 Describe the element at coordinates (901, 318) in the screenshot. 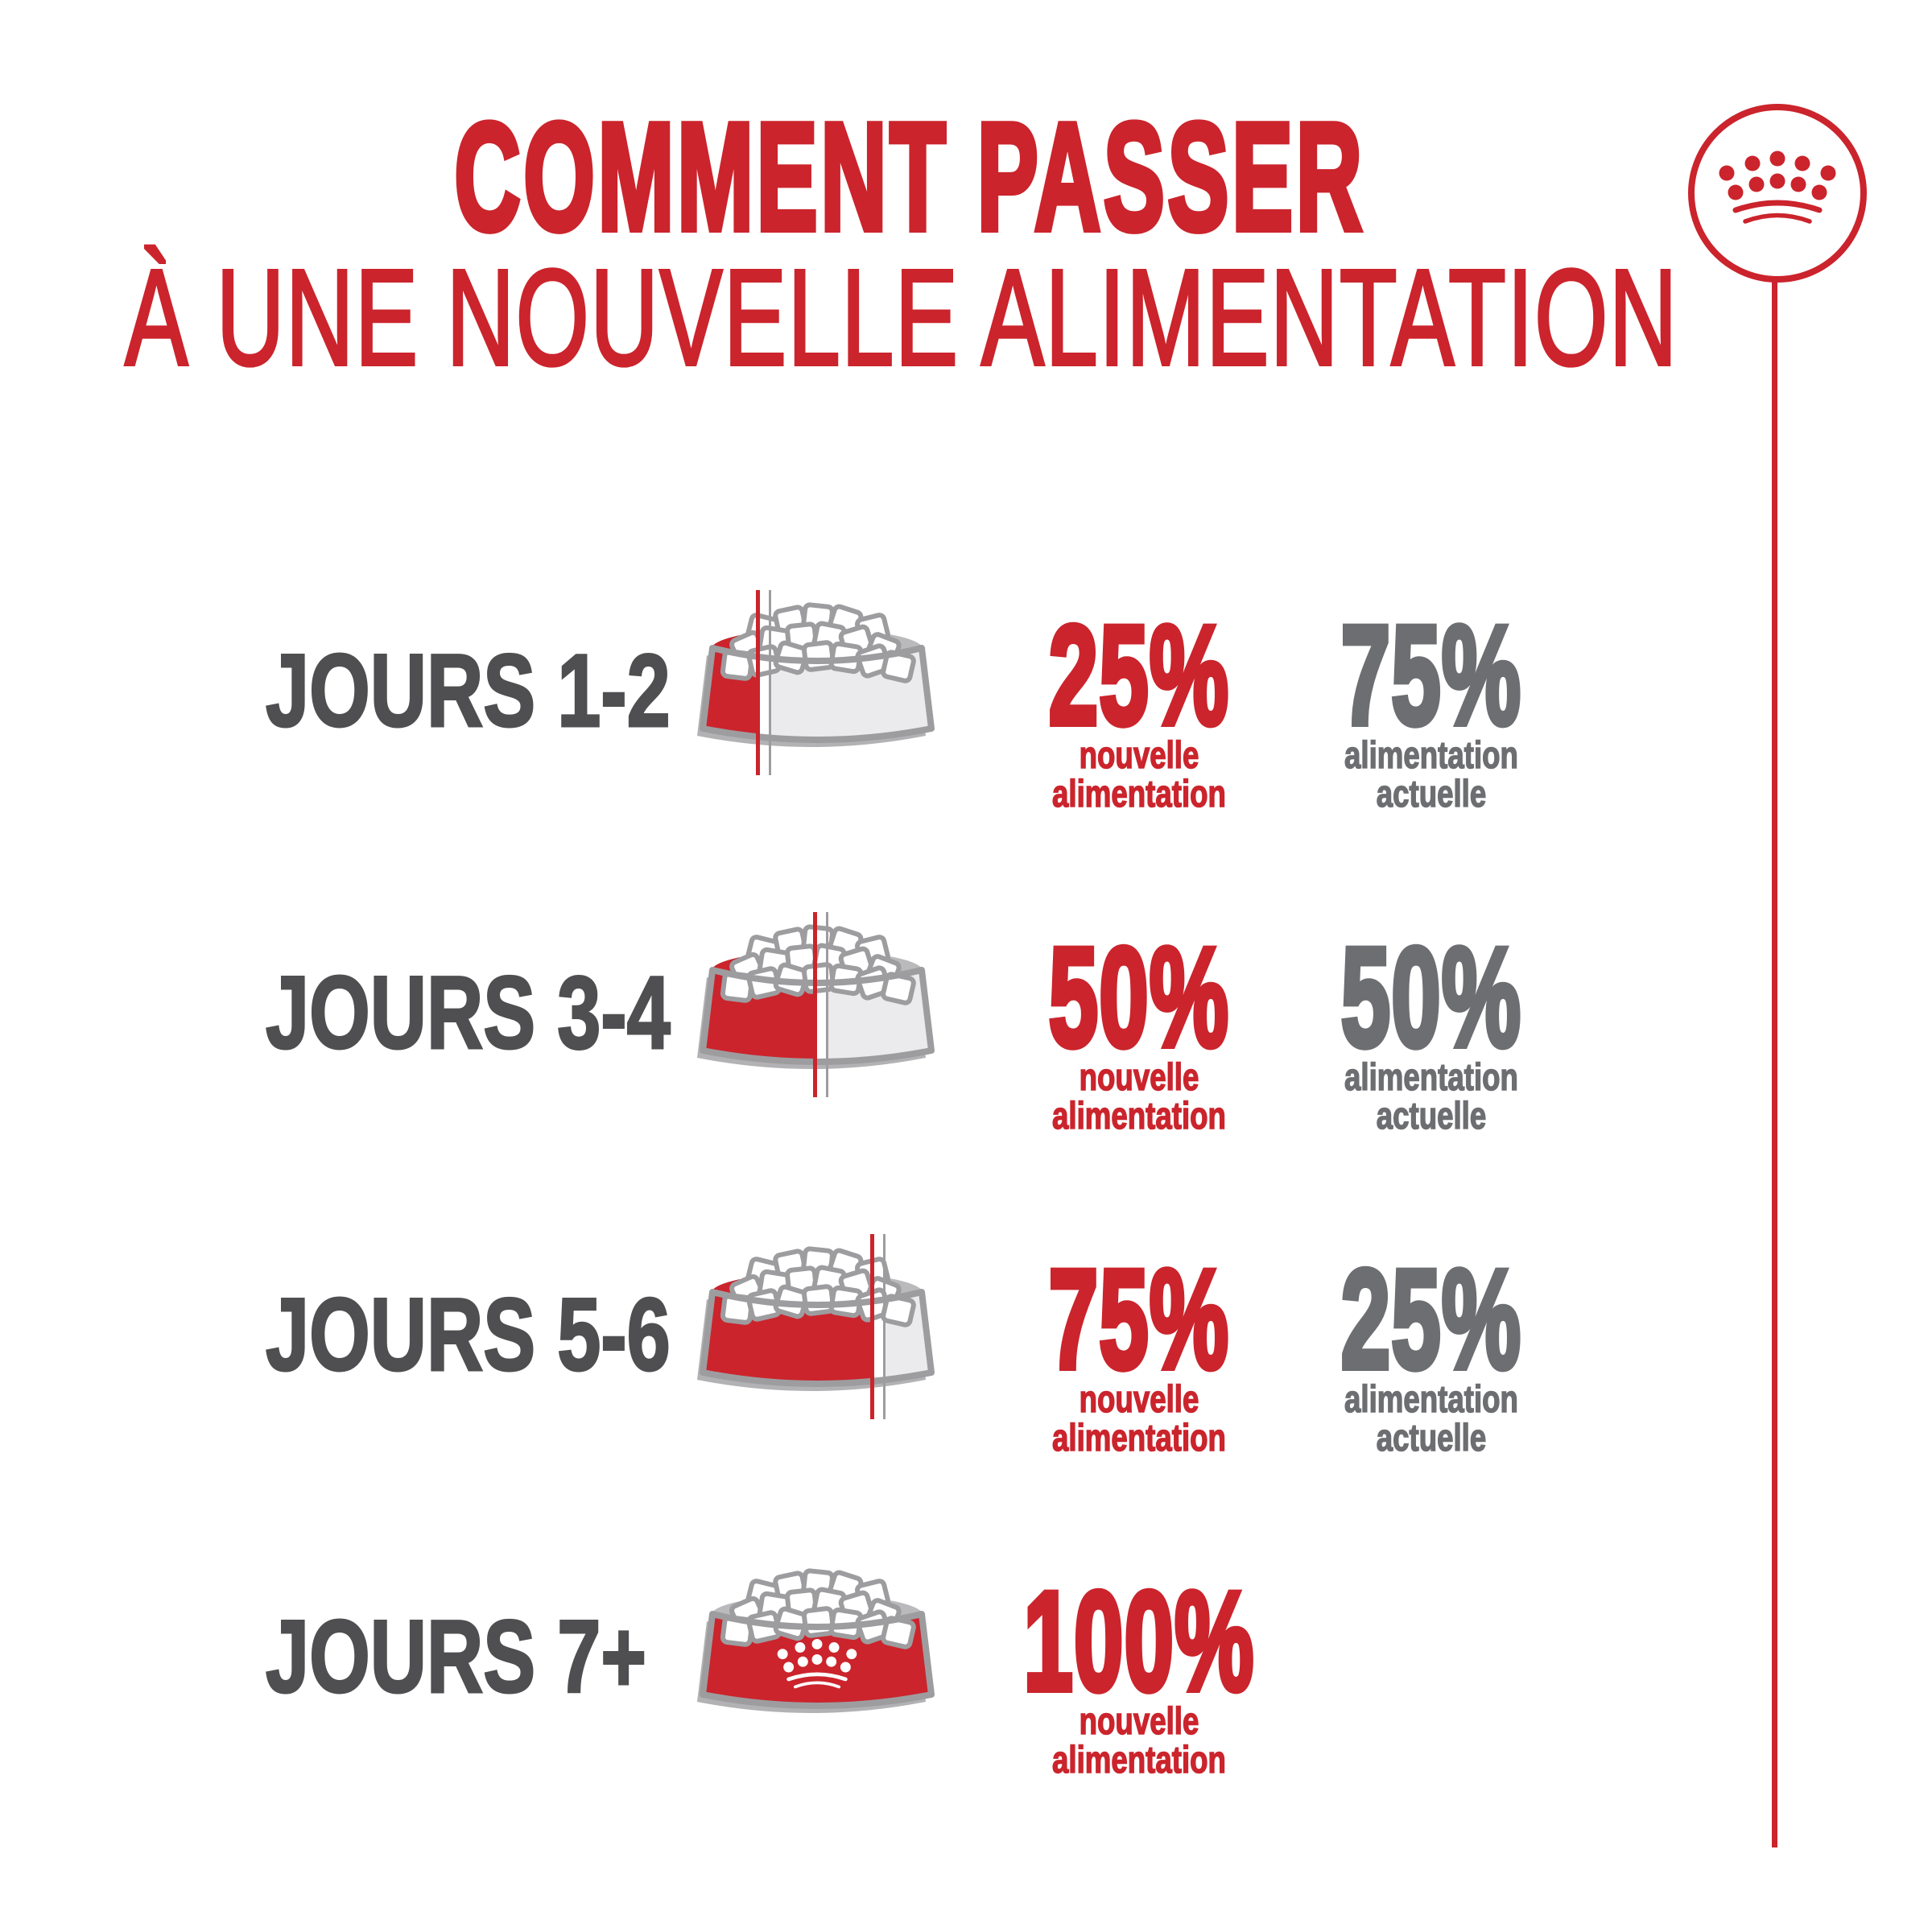

I see `title-line-2-text: À UNE NOUVELLE ALIMENTATION` at that location.